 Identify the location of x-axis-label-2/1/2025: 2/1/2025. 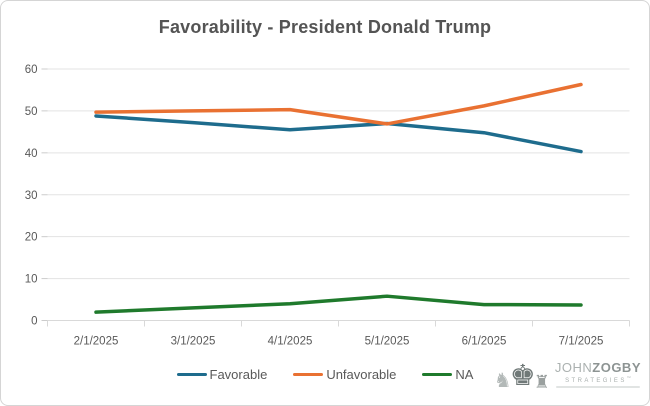
(96, 342).